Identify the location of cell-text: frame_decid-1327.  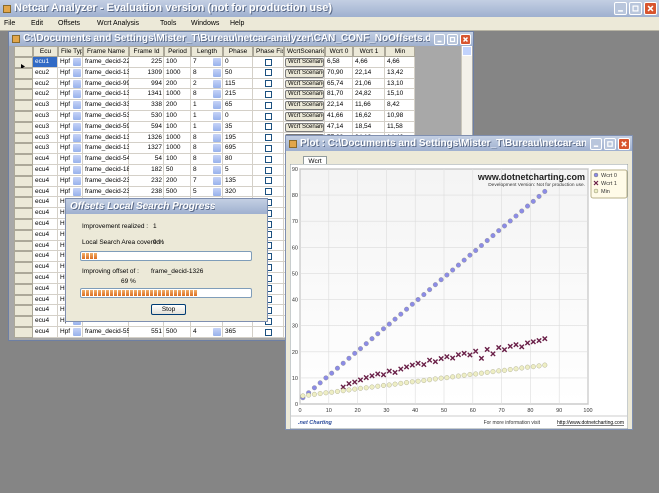
(107, 148).